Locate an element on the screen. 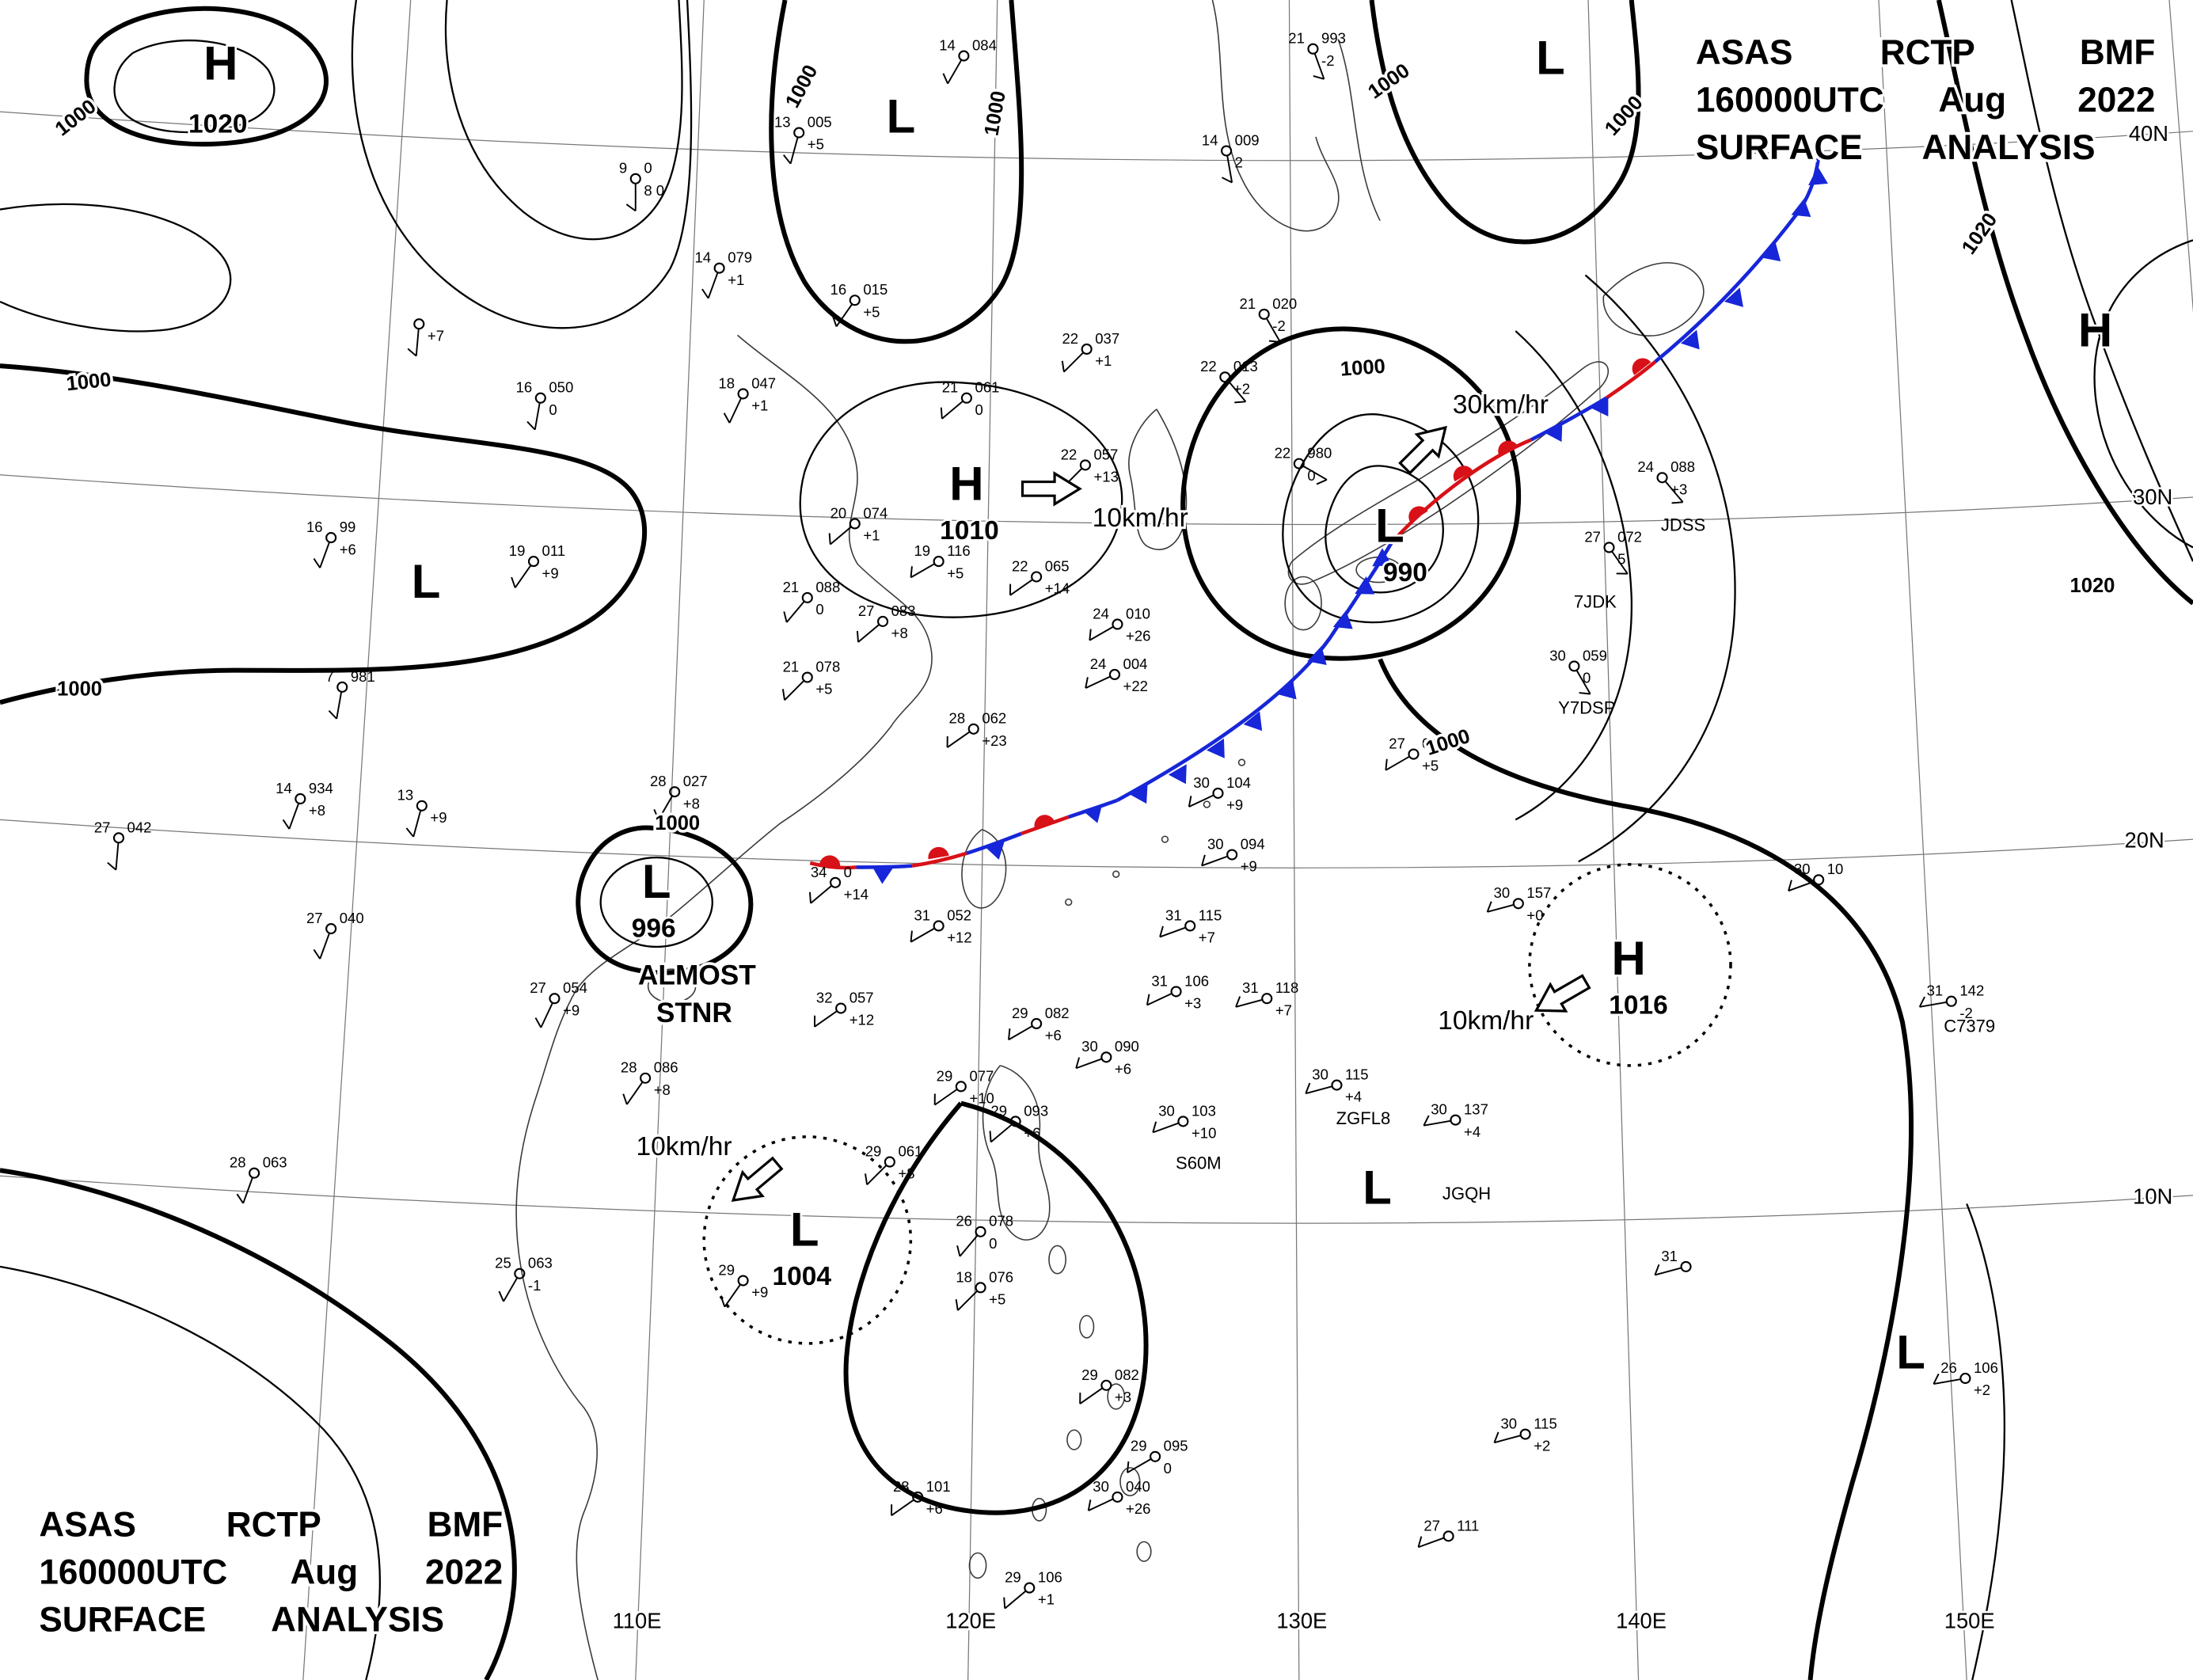 The width and height of the screenshot is (2193, 1680). station-tendency: -2 is located at coordinates (1328, 60).